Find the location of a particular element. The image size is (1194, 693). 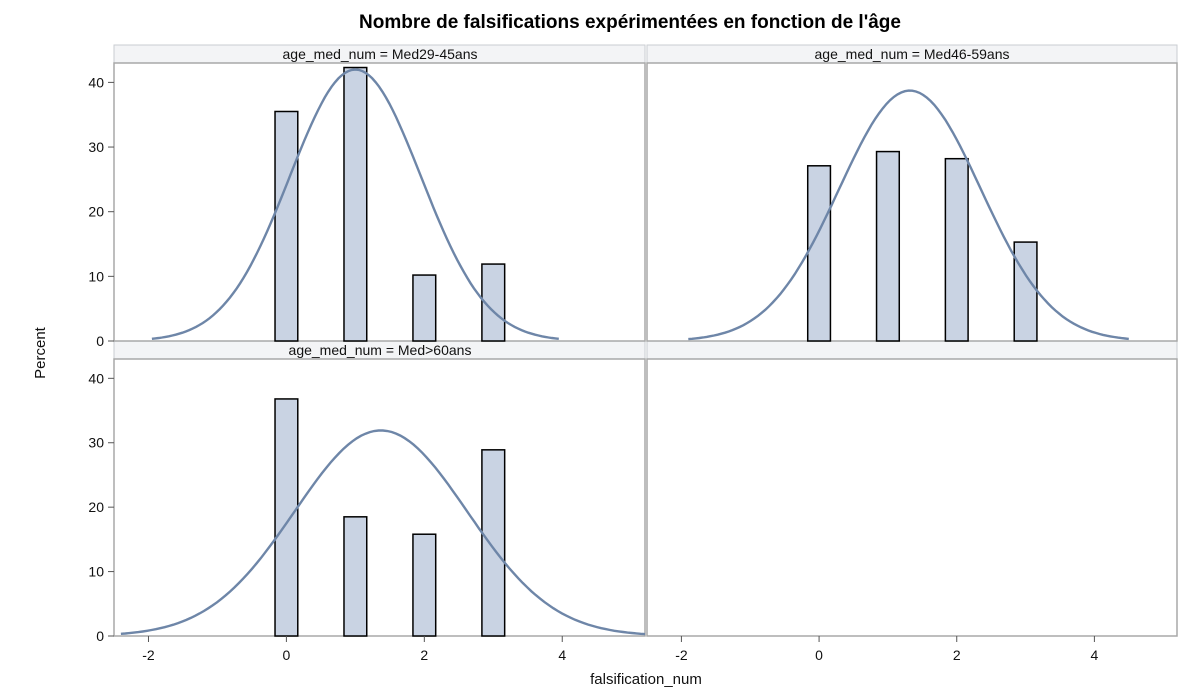

x-axis-label: falsification_num is located at coordinates (646, 679).